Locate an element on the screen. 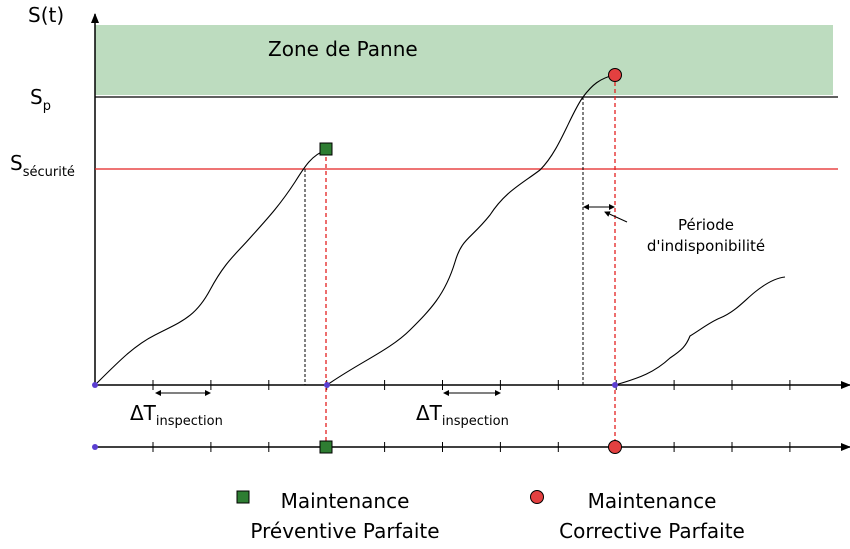 The height and width of the screenshot is (549, 850). ticks is located at coordinates (471, 416).